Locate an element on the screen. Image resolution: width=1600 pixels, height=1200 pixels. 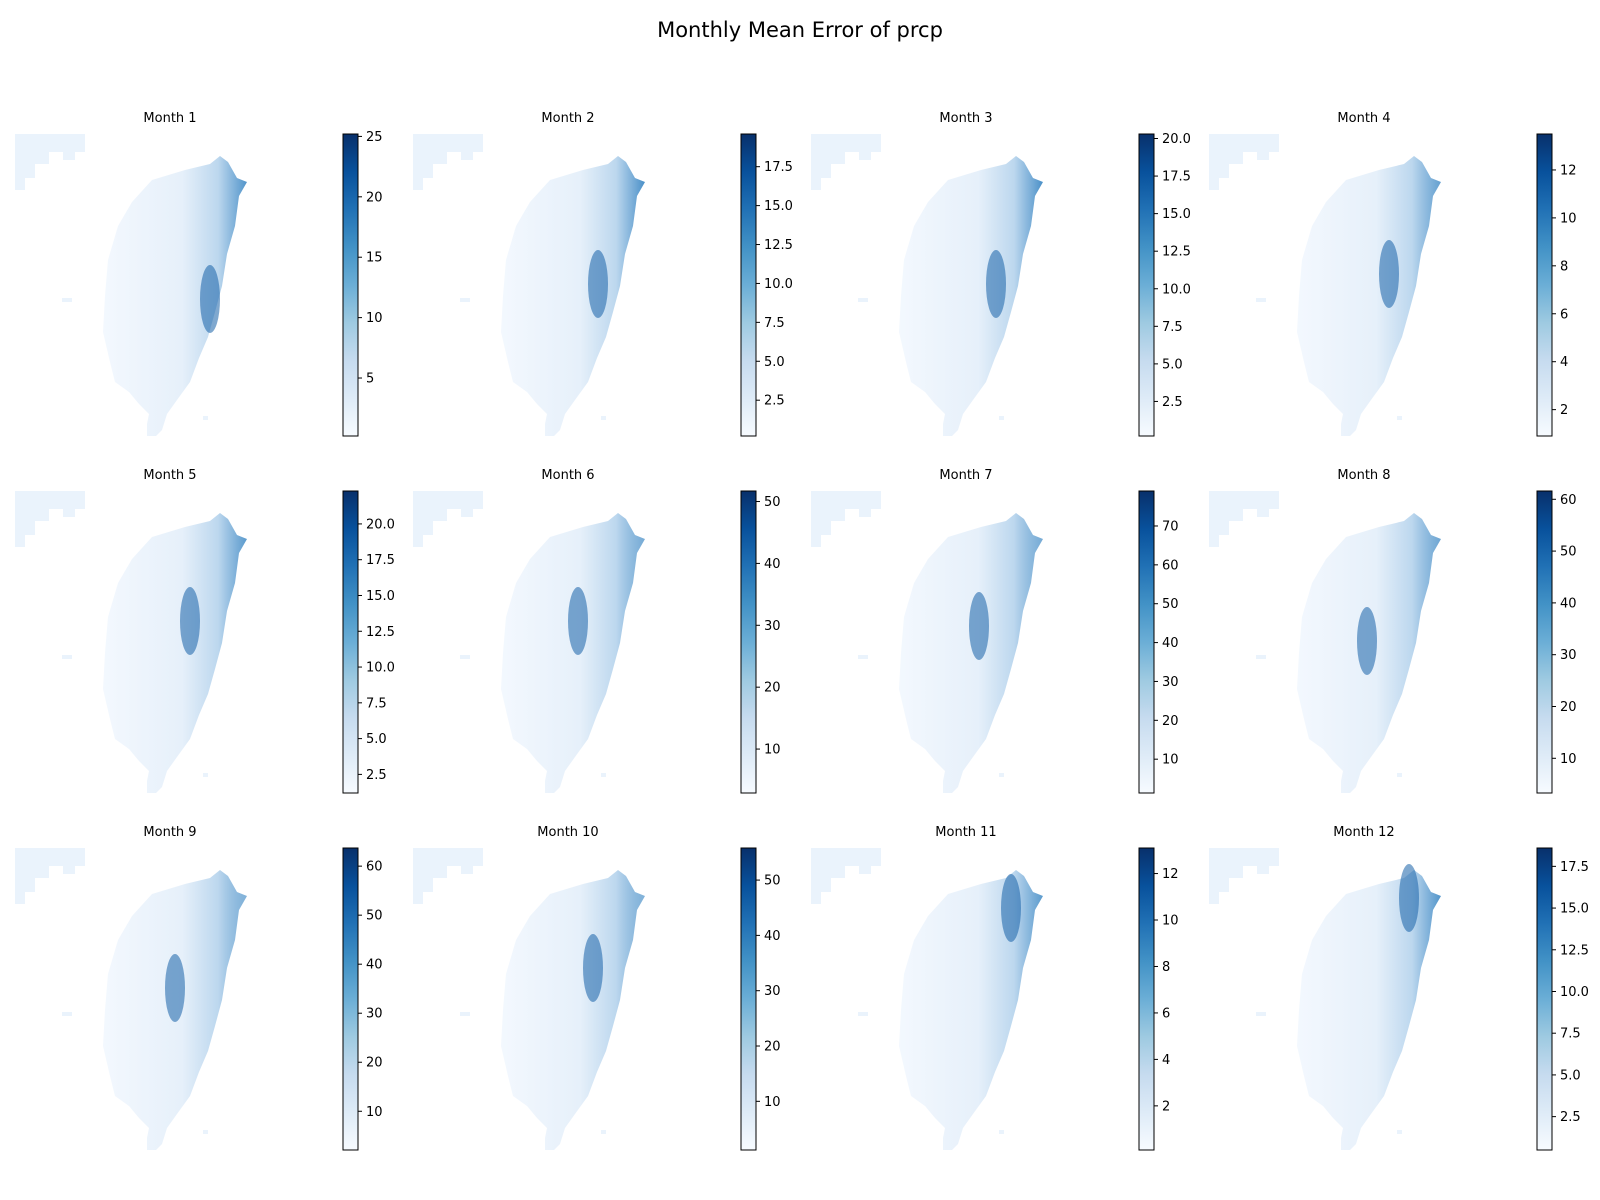
colorbar-tick-label: 25 is located at coordinates (374, 137).